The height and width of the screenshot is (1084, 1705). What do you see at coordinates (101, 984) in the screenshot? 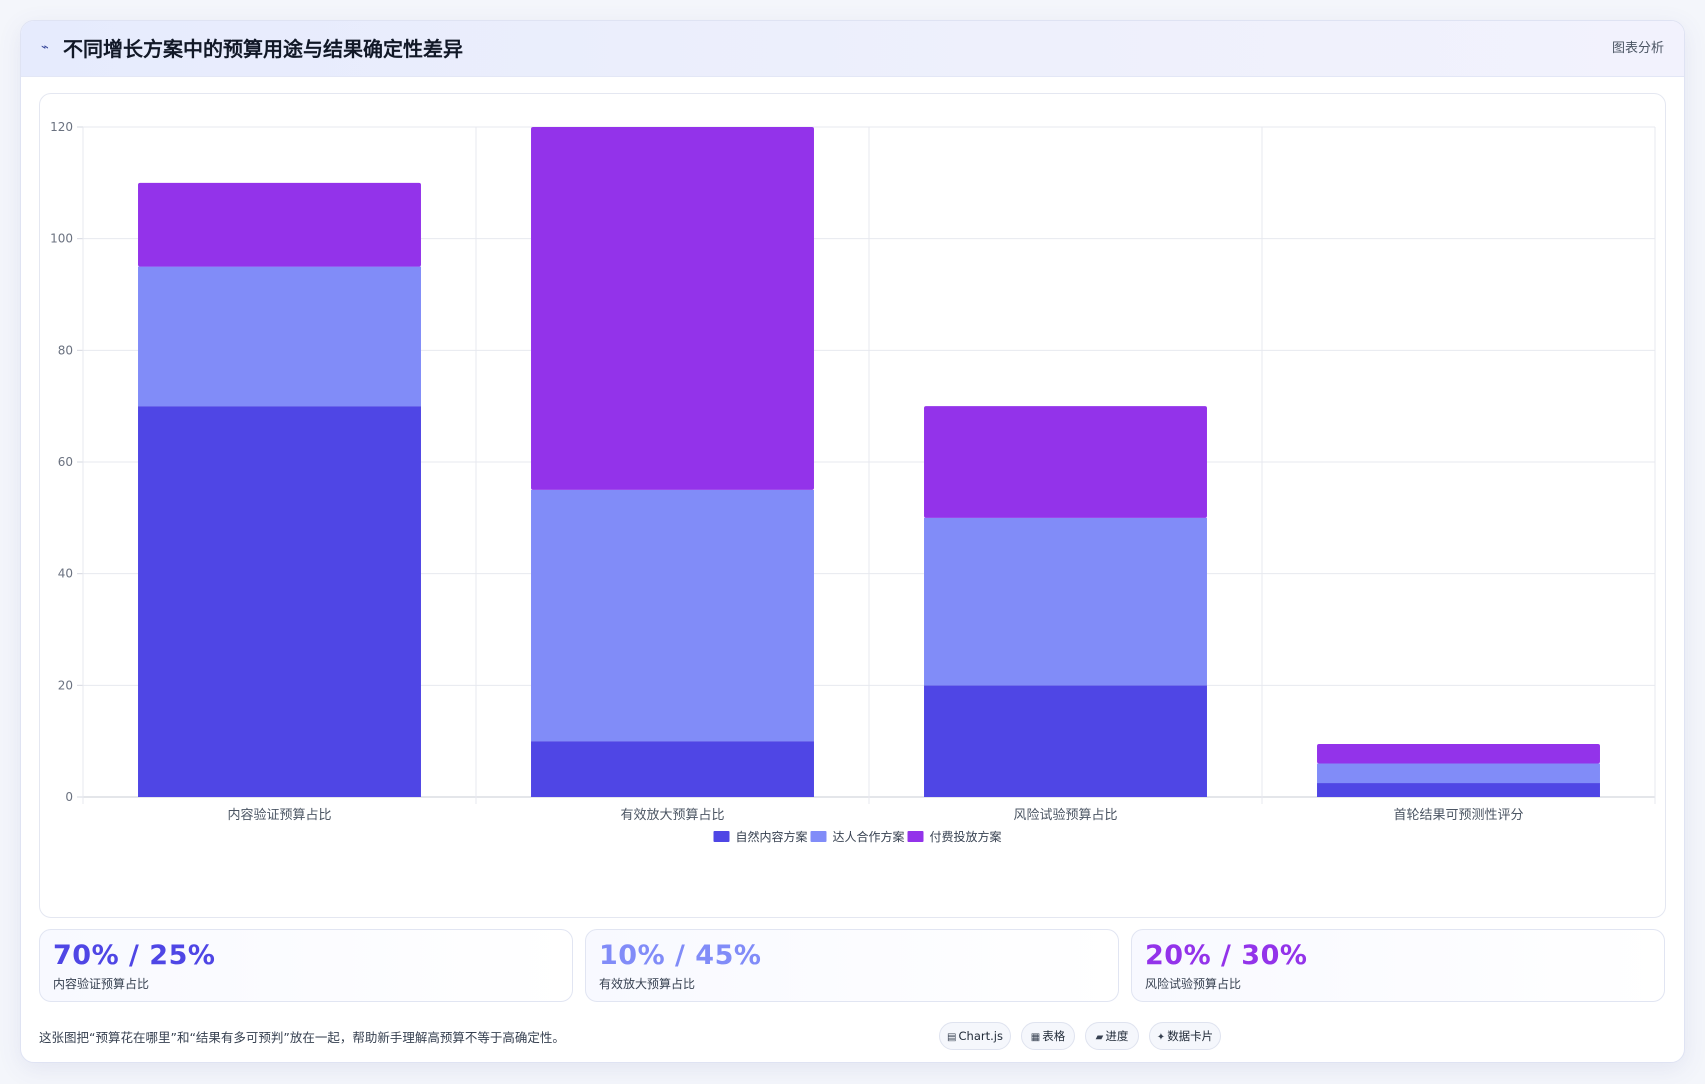
I see `stat-label: 内容验证预算占比` at bounding box center [101, 984].